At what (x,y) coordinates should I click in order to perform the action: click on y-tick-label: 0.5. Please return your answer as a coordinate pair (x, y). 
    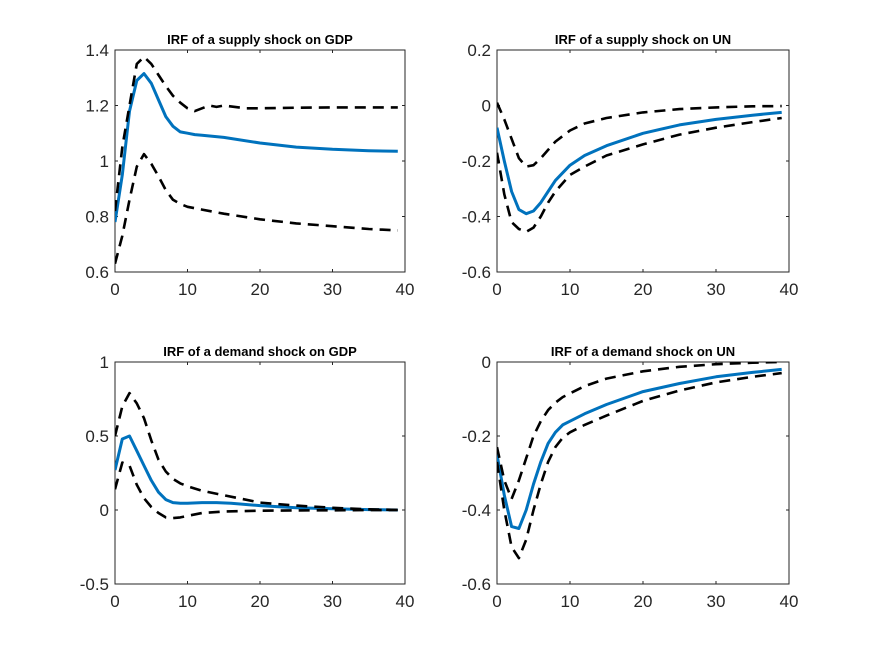
    Looking at the image, I should click on (97, 436).